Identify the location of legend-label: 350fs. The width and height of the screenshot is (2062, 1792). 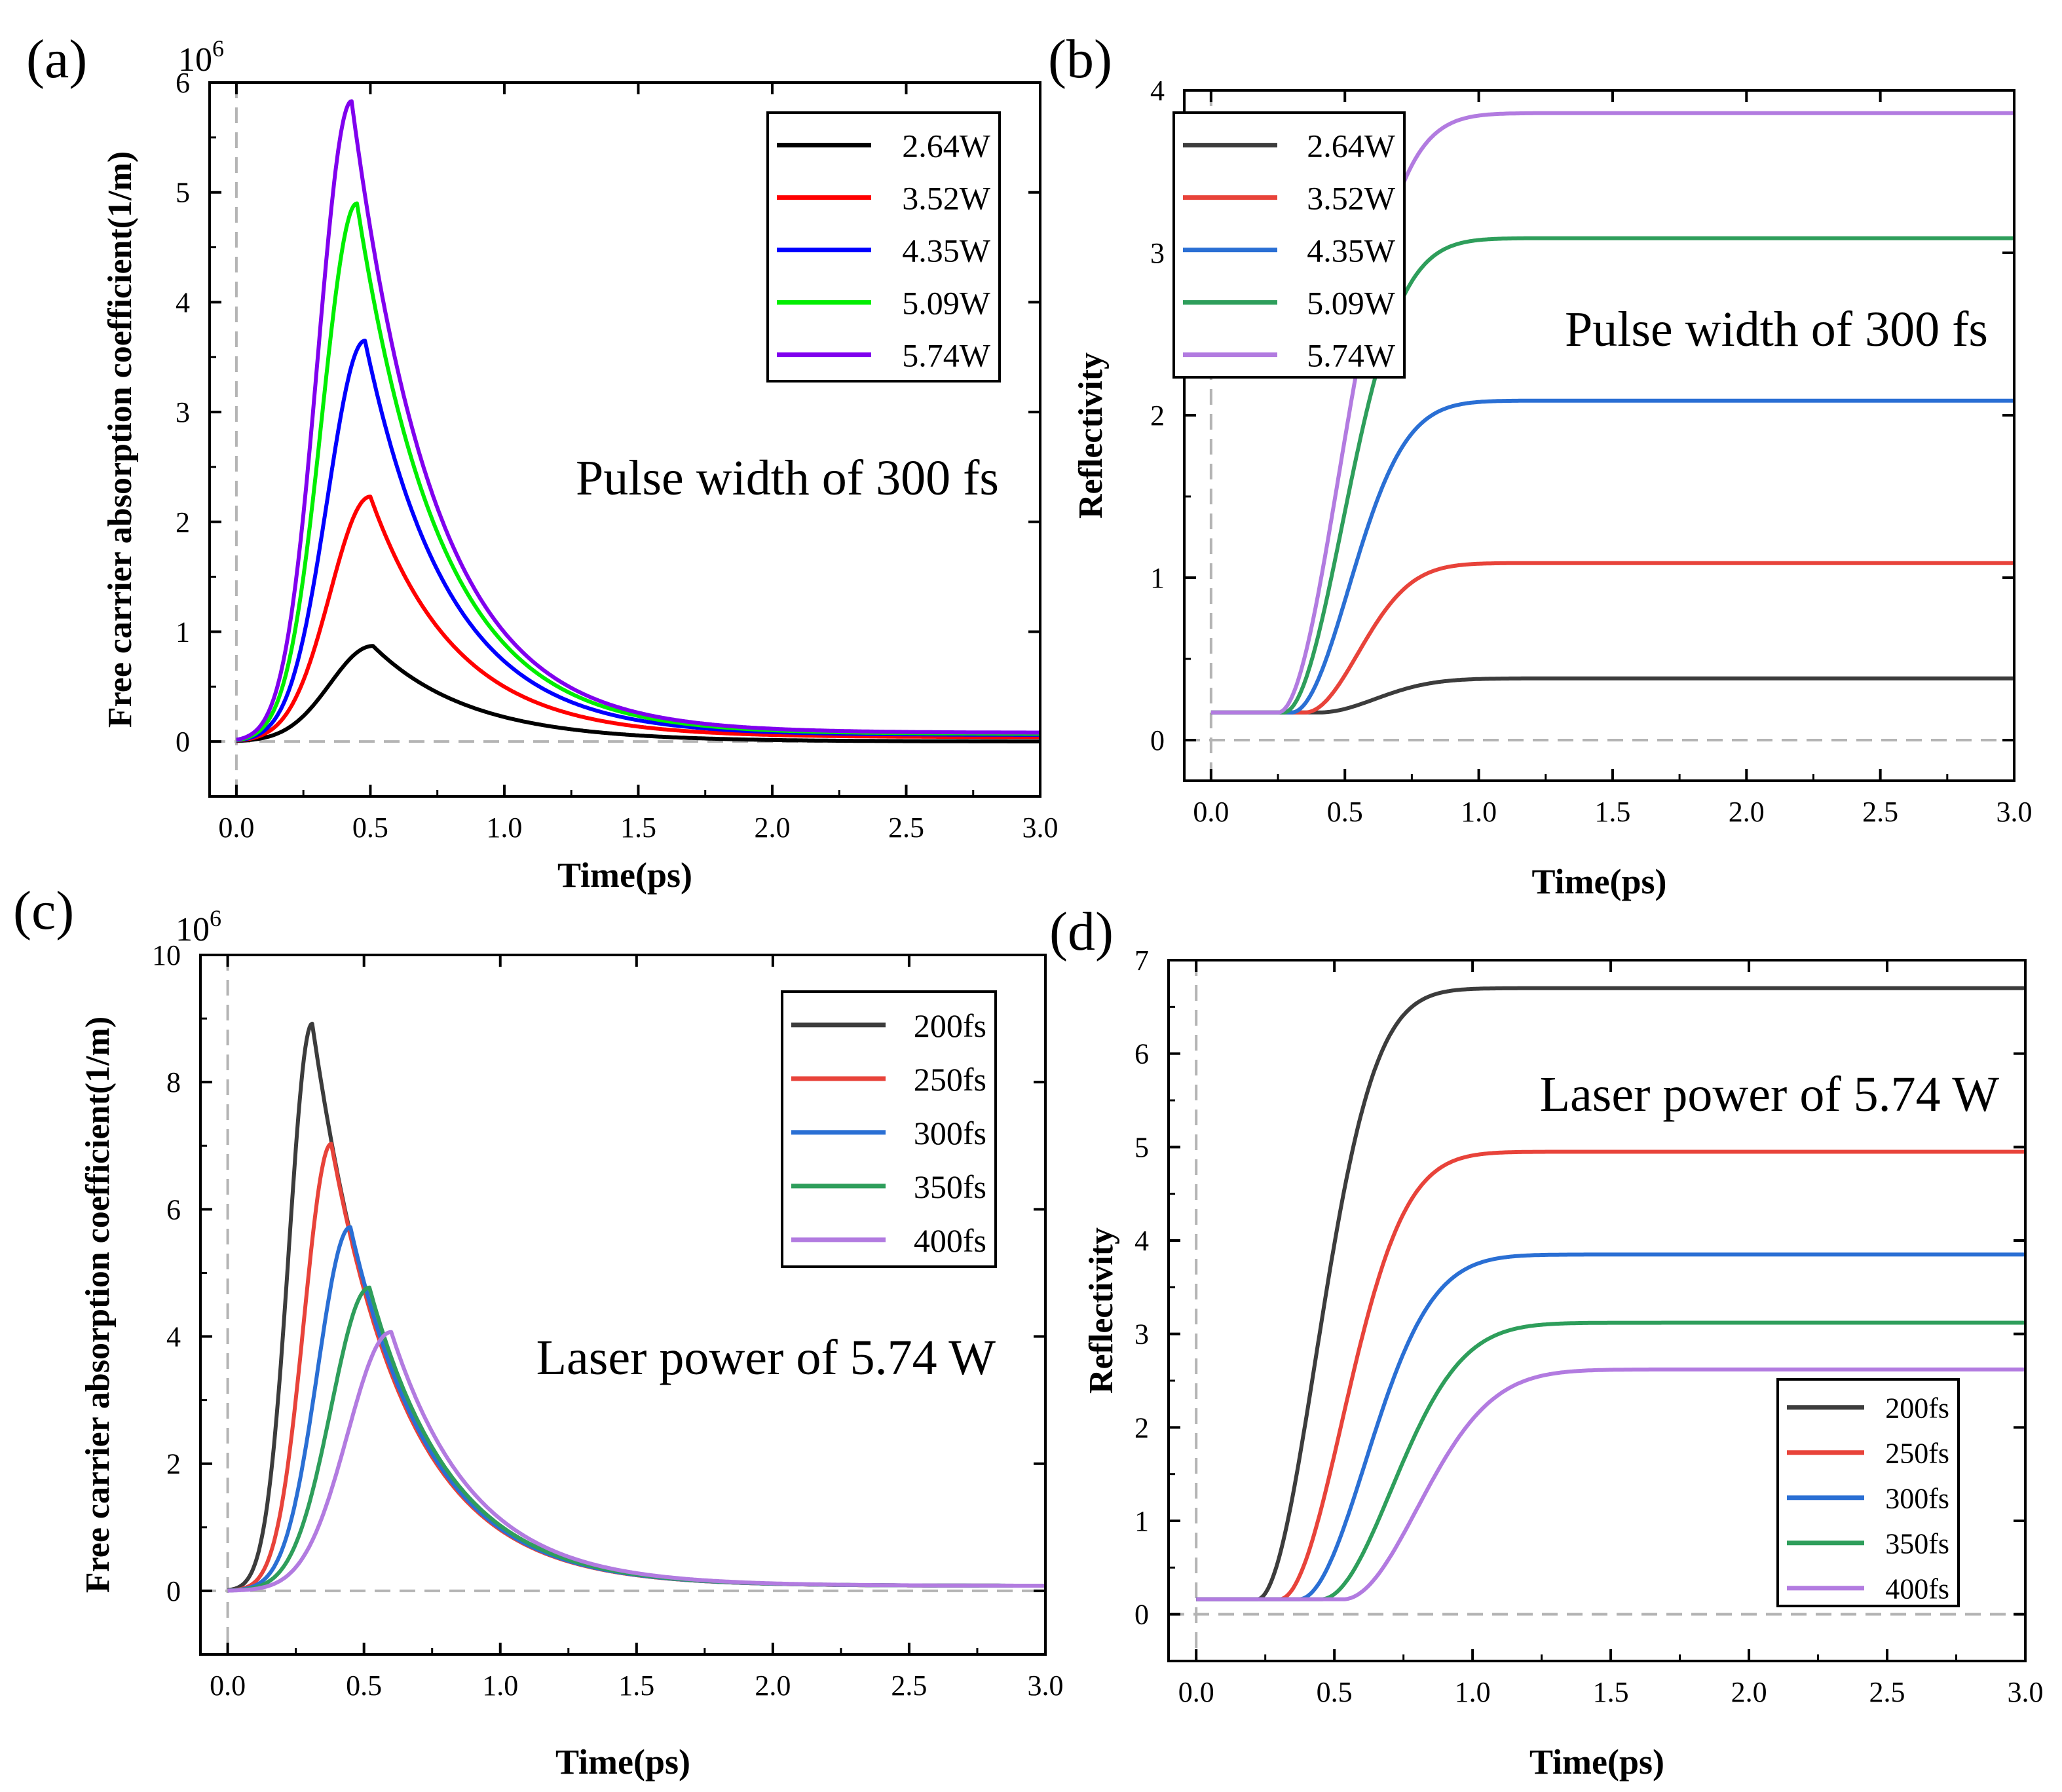
(1917, 1544).